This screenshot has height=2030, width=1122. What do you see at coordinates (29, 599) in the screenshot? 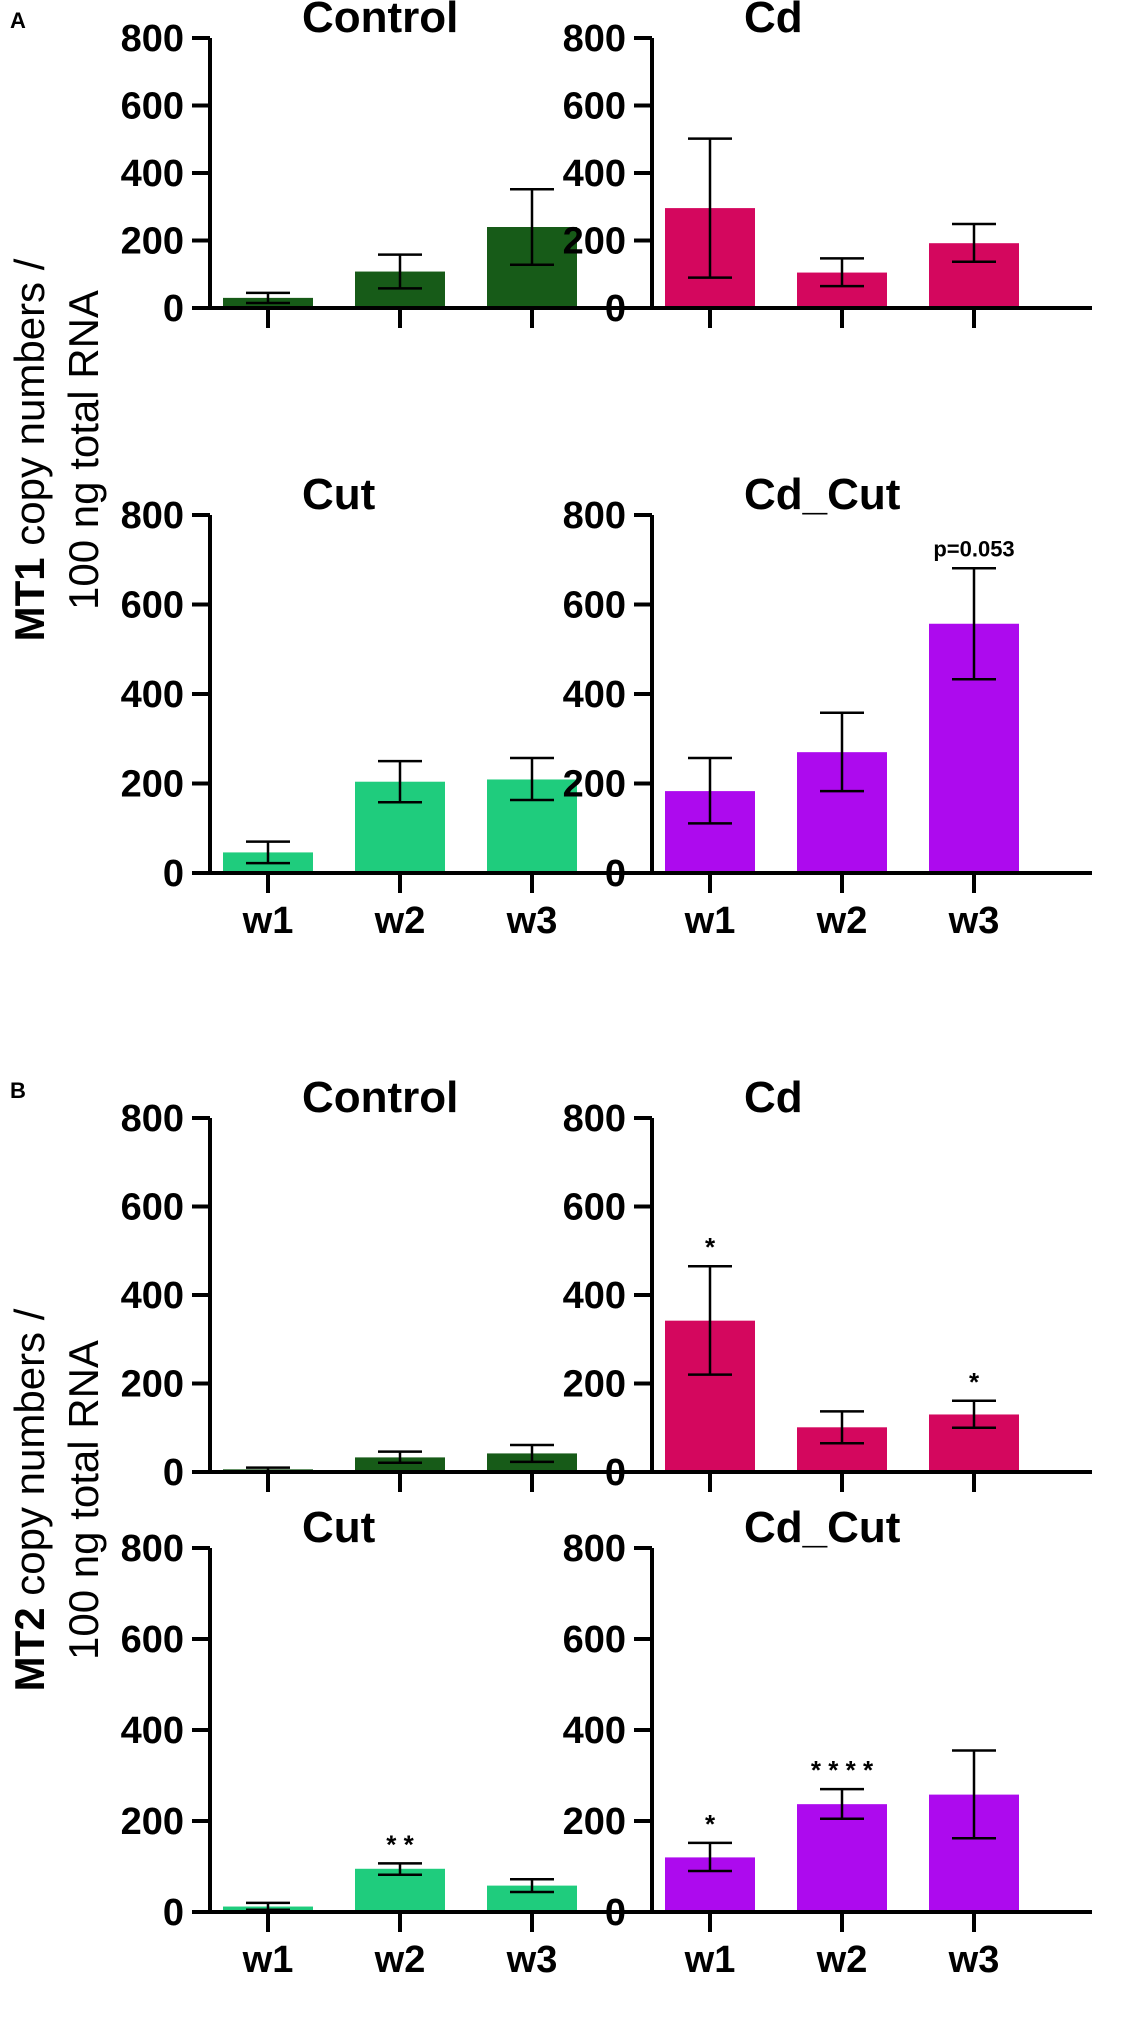
I see `panel-a-ylabel-gene: MT1` at bounding box center [29, 599].